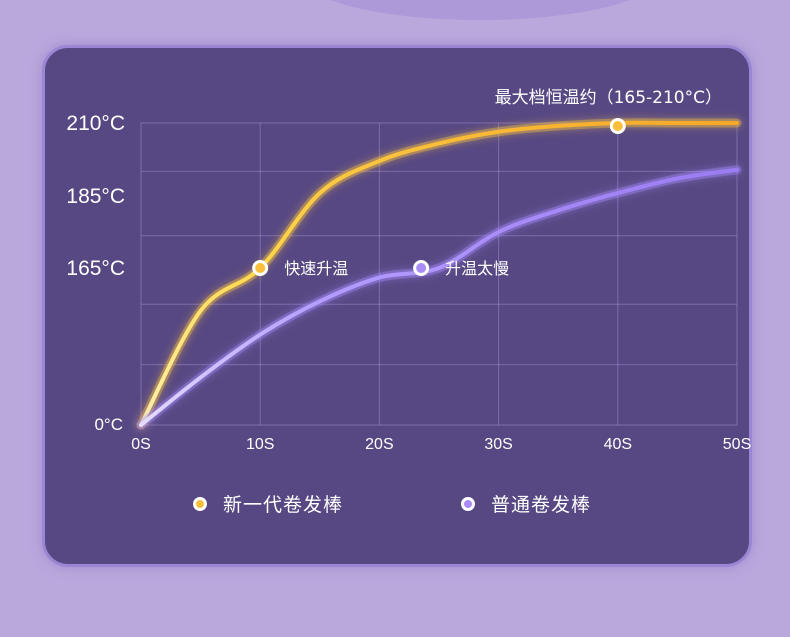 Image resolution: width=790 pixels, height=637 pixels. What do you see at coordinates (141, 444) in the screenshot?
I see `x-tick-label: 0S` at bounding box center [141, 444].